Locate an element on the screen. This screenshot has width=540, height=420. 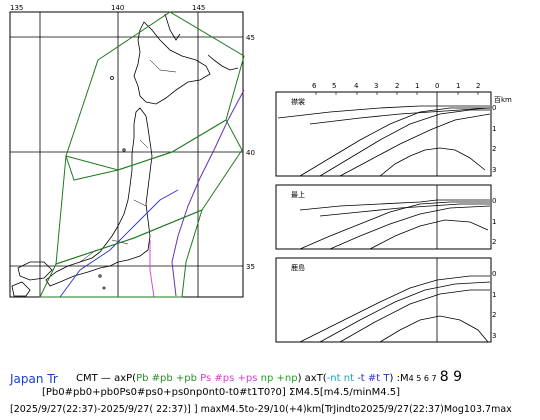
depth-tick-erimo-0: 0 is located at coordinates (494, 108).